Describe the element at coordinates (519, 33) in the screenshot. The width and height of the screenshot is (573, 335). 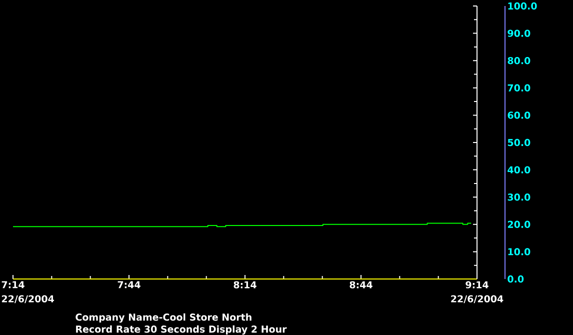
I see `y-tick-label: 90.0` at that location.